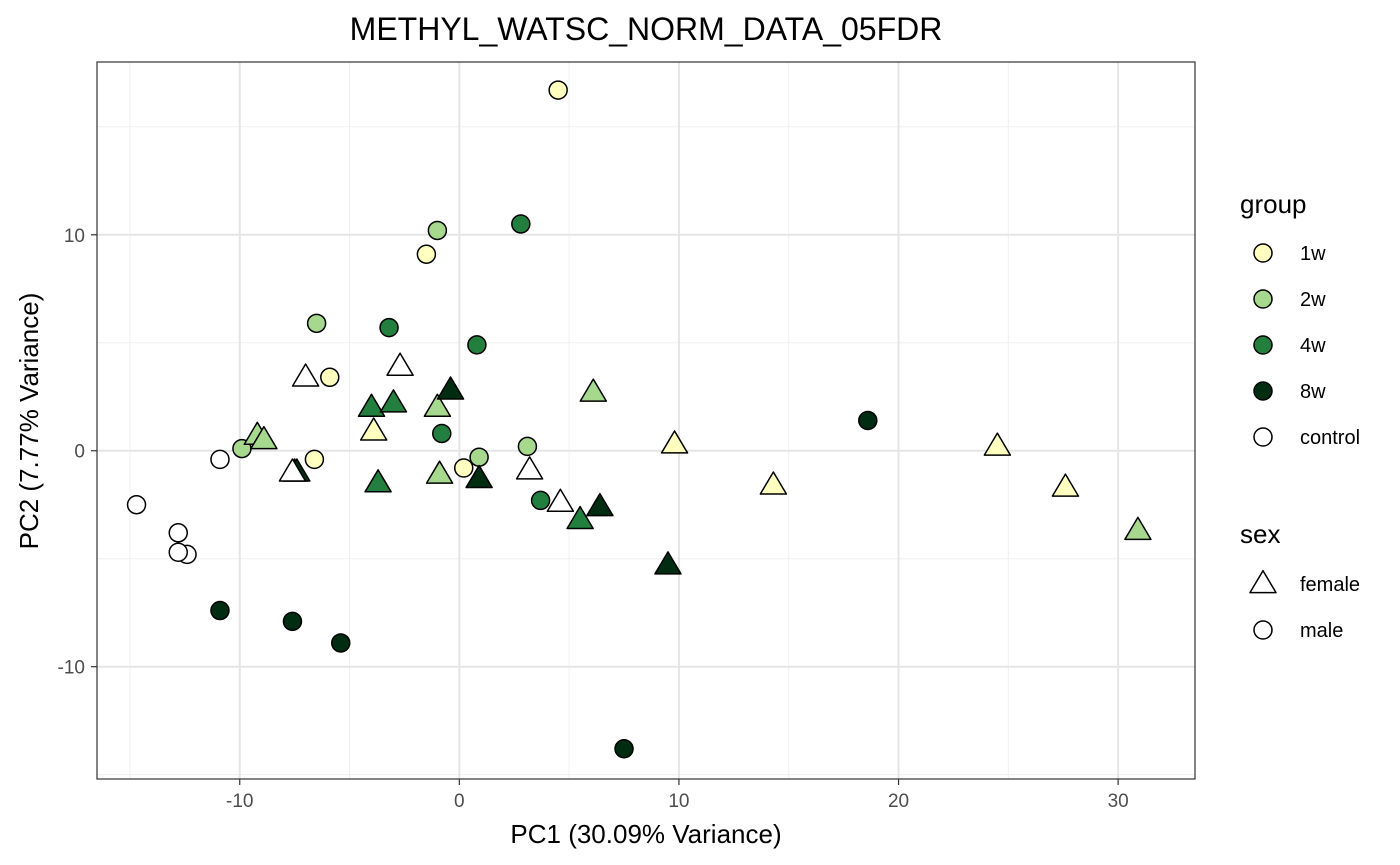 Image resolution: width=1400 pixels, height=865 pixels. Describe the element at coordinates (71, 668) in the screenshot. I see `y-tick-label: -10` at that location.